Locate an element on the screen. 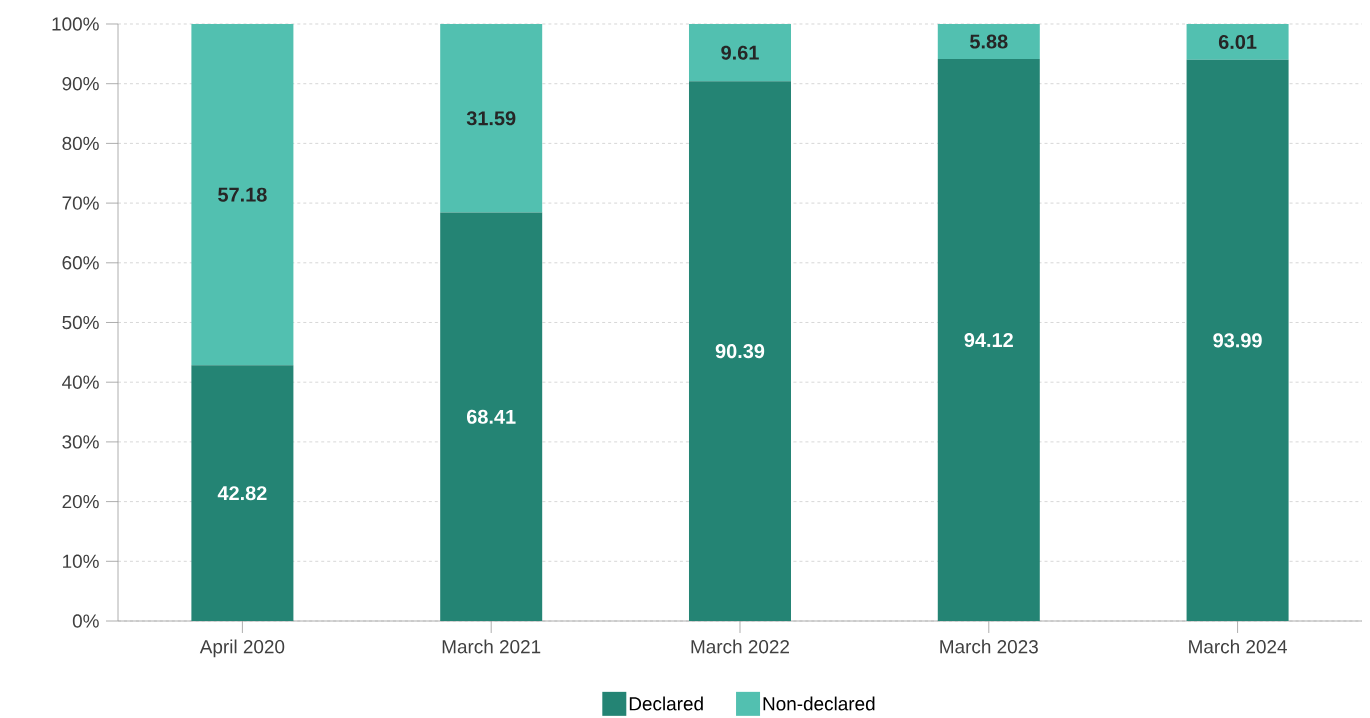 The height and width of the screenshot is (718, 1370). legend-label: Declared is located at coordinates (666, 703).